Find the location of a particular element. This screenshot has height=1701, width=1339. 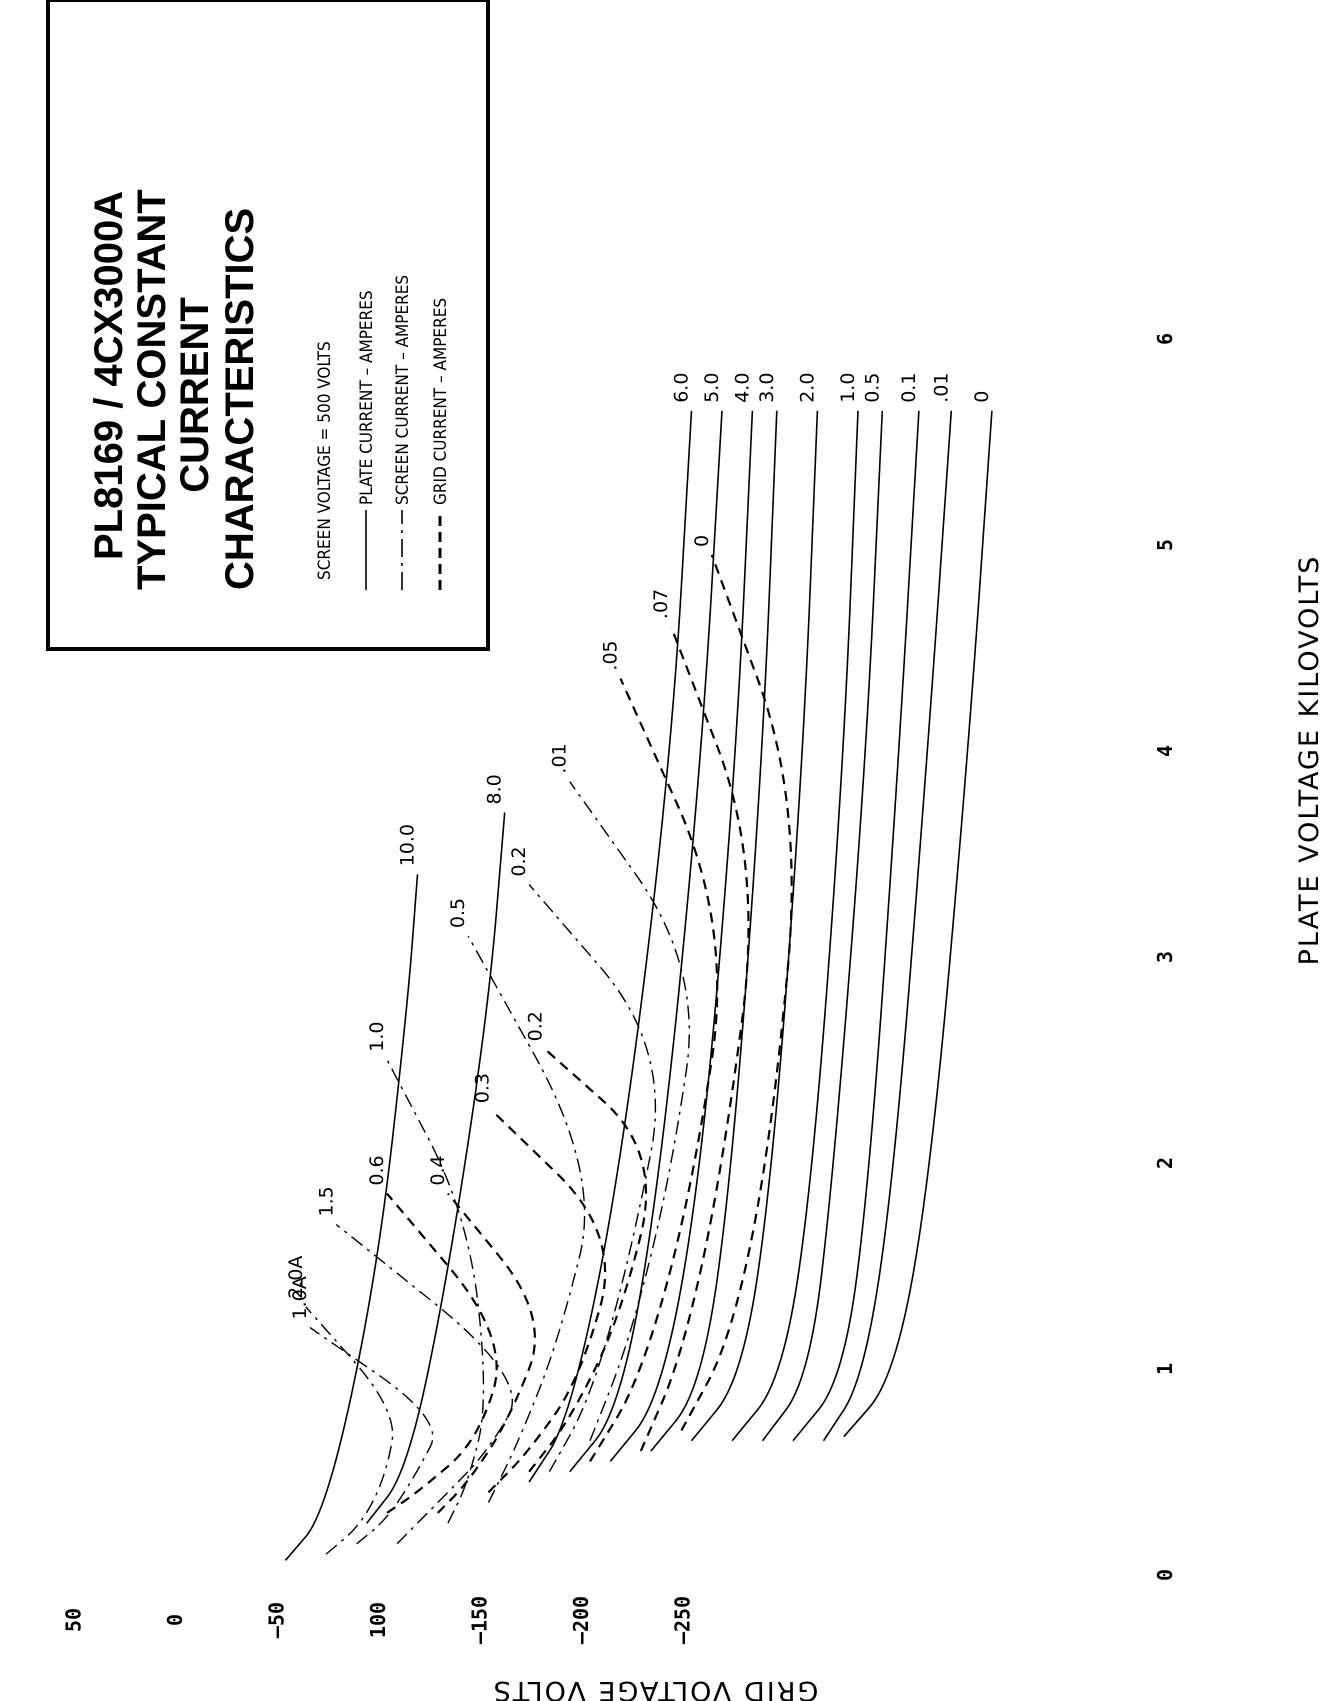

grid-curve-label: 0.3 is located at coordinates (483, 1088).